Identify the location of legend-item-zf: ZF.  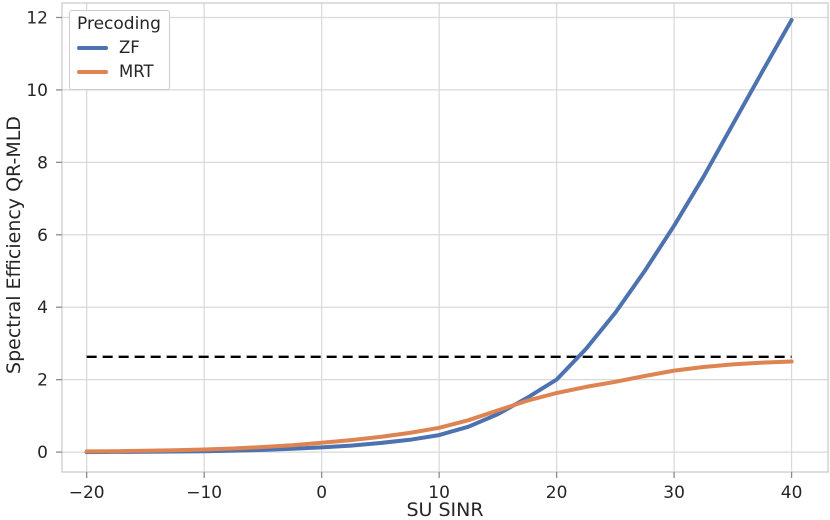
(119, 48).